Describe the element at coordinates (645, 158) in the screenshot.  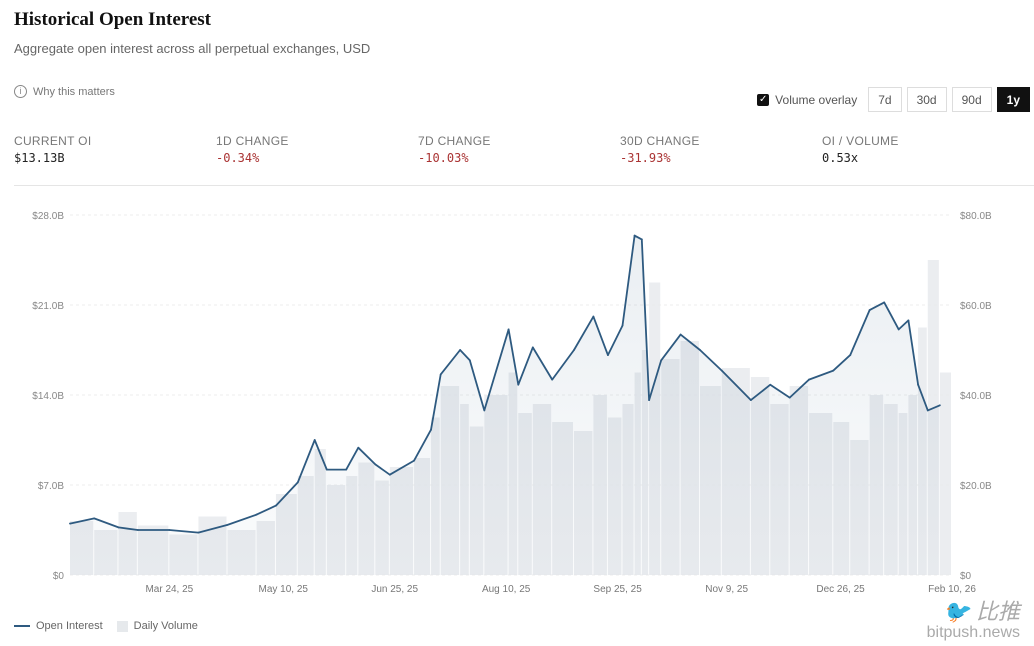
I see `stat-value: -31.93%` at that location.